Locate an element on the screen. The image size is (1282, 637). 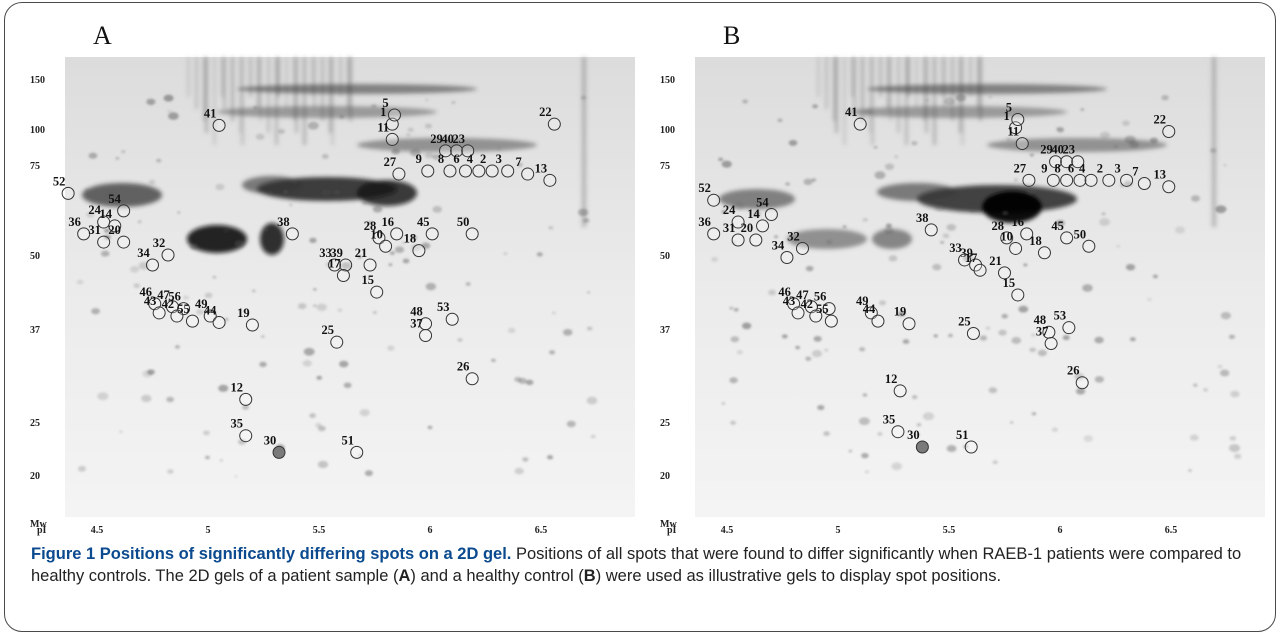
spot-label-47: 47 is located at coordinates (163, 295).